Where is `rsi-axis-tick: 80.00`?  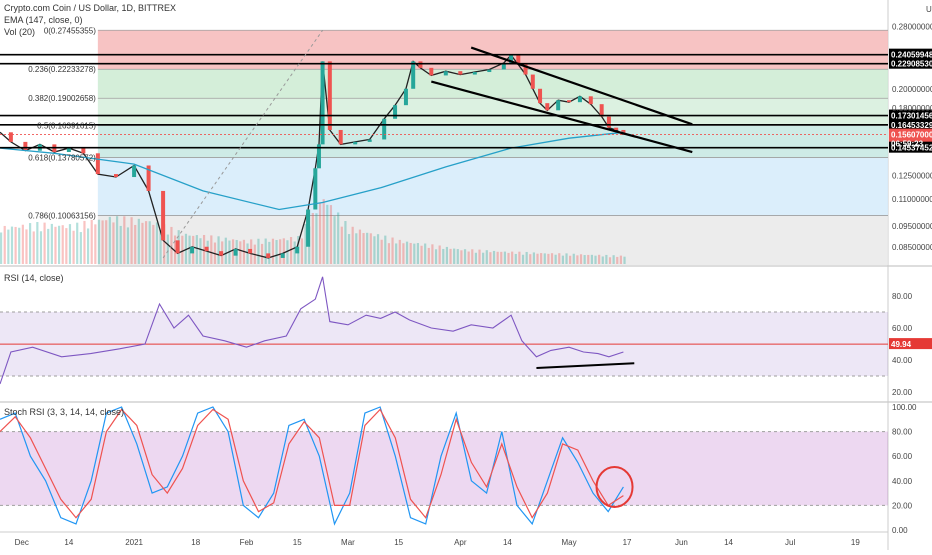 rsi-axis-tick: 80.00 is located at coordinates (902, 296).